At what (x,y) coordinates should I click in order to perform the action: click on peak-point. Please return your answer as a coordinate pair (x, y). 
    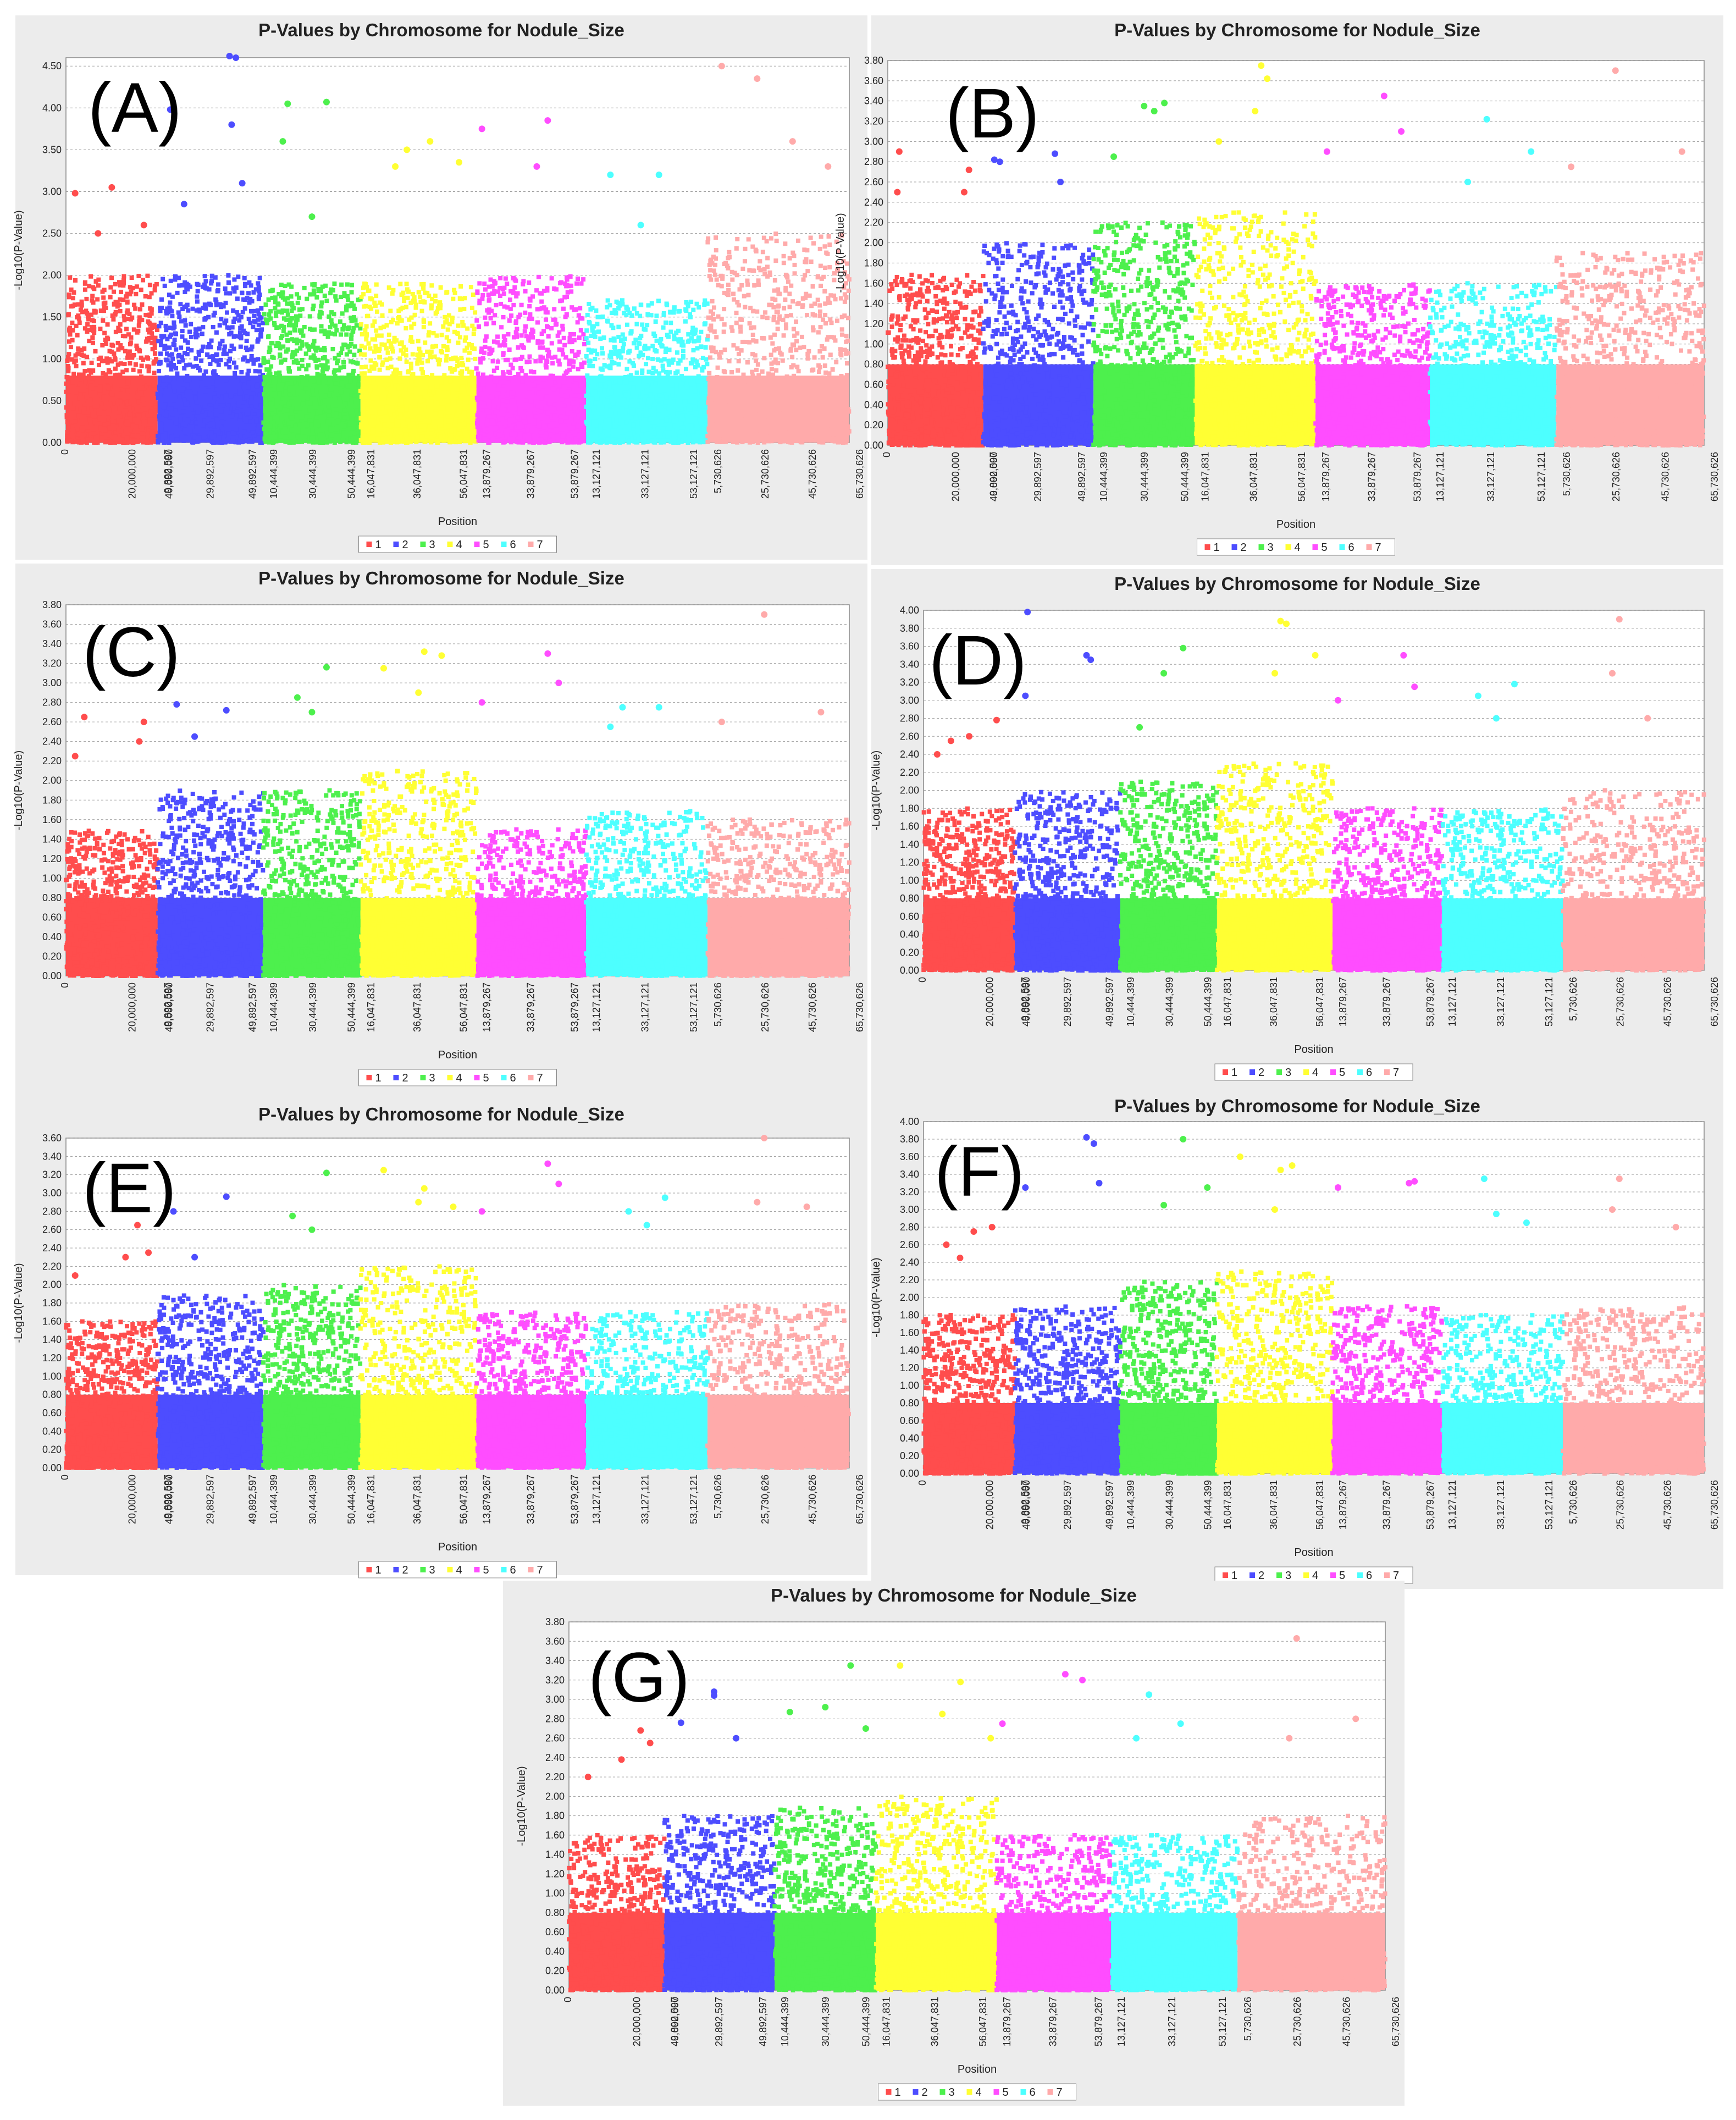
    Looking at the image, I should click on (610, 176).